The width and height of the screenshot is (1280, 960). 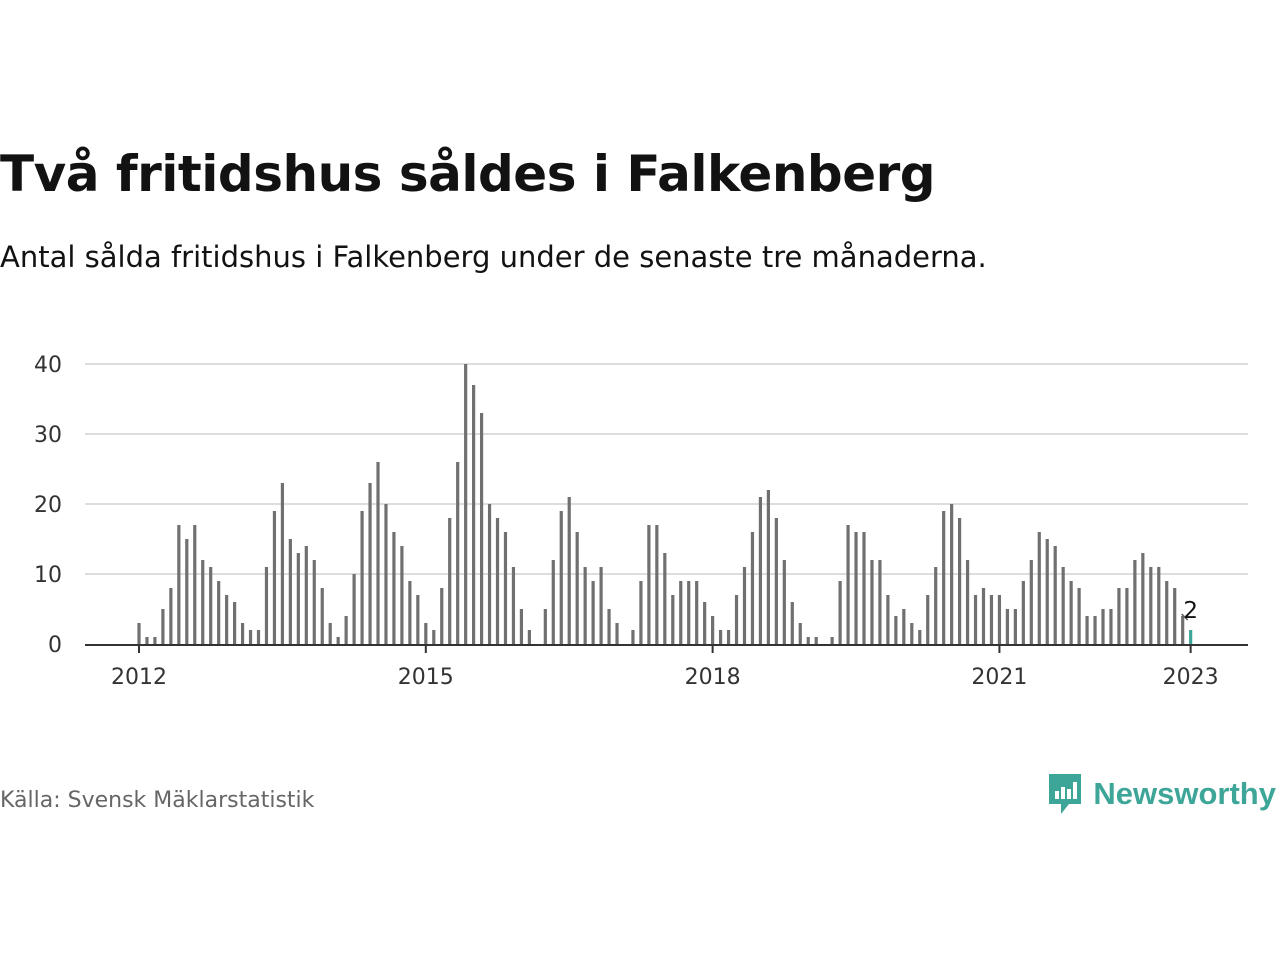 What do you see at coordinates (426, 677) in the screenshot?
I see `x-tick-label: 2015` at bounding box center [426, 677].